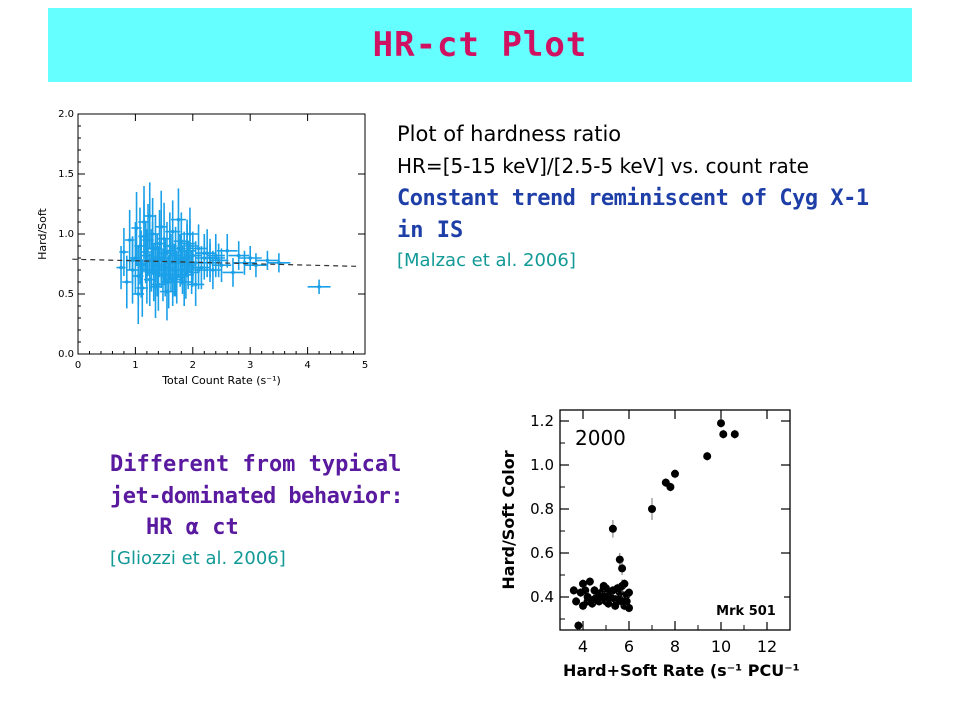 This screenshot has height=720, width=960. Describe the element at coordinates (675, 646) in the screenshot. I see `x-tick-label: 8` at that location.